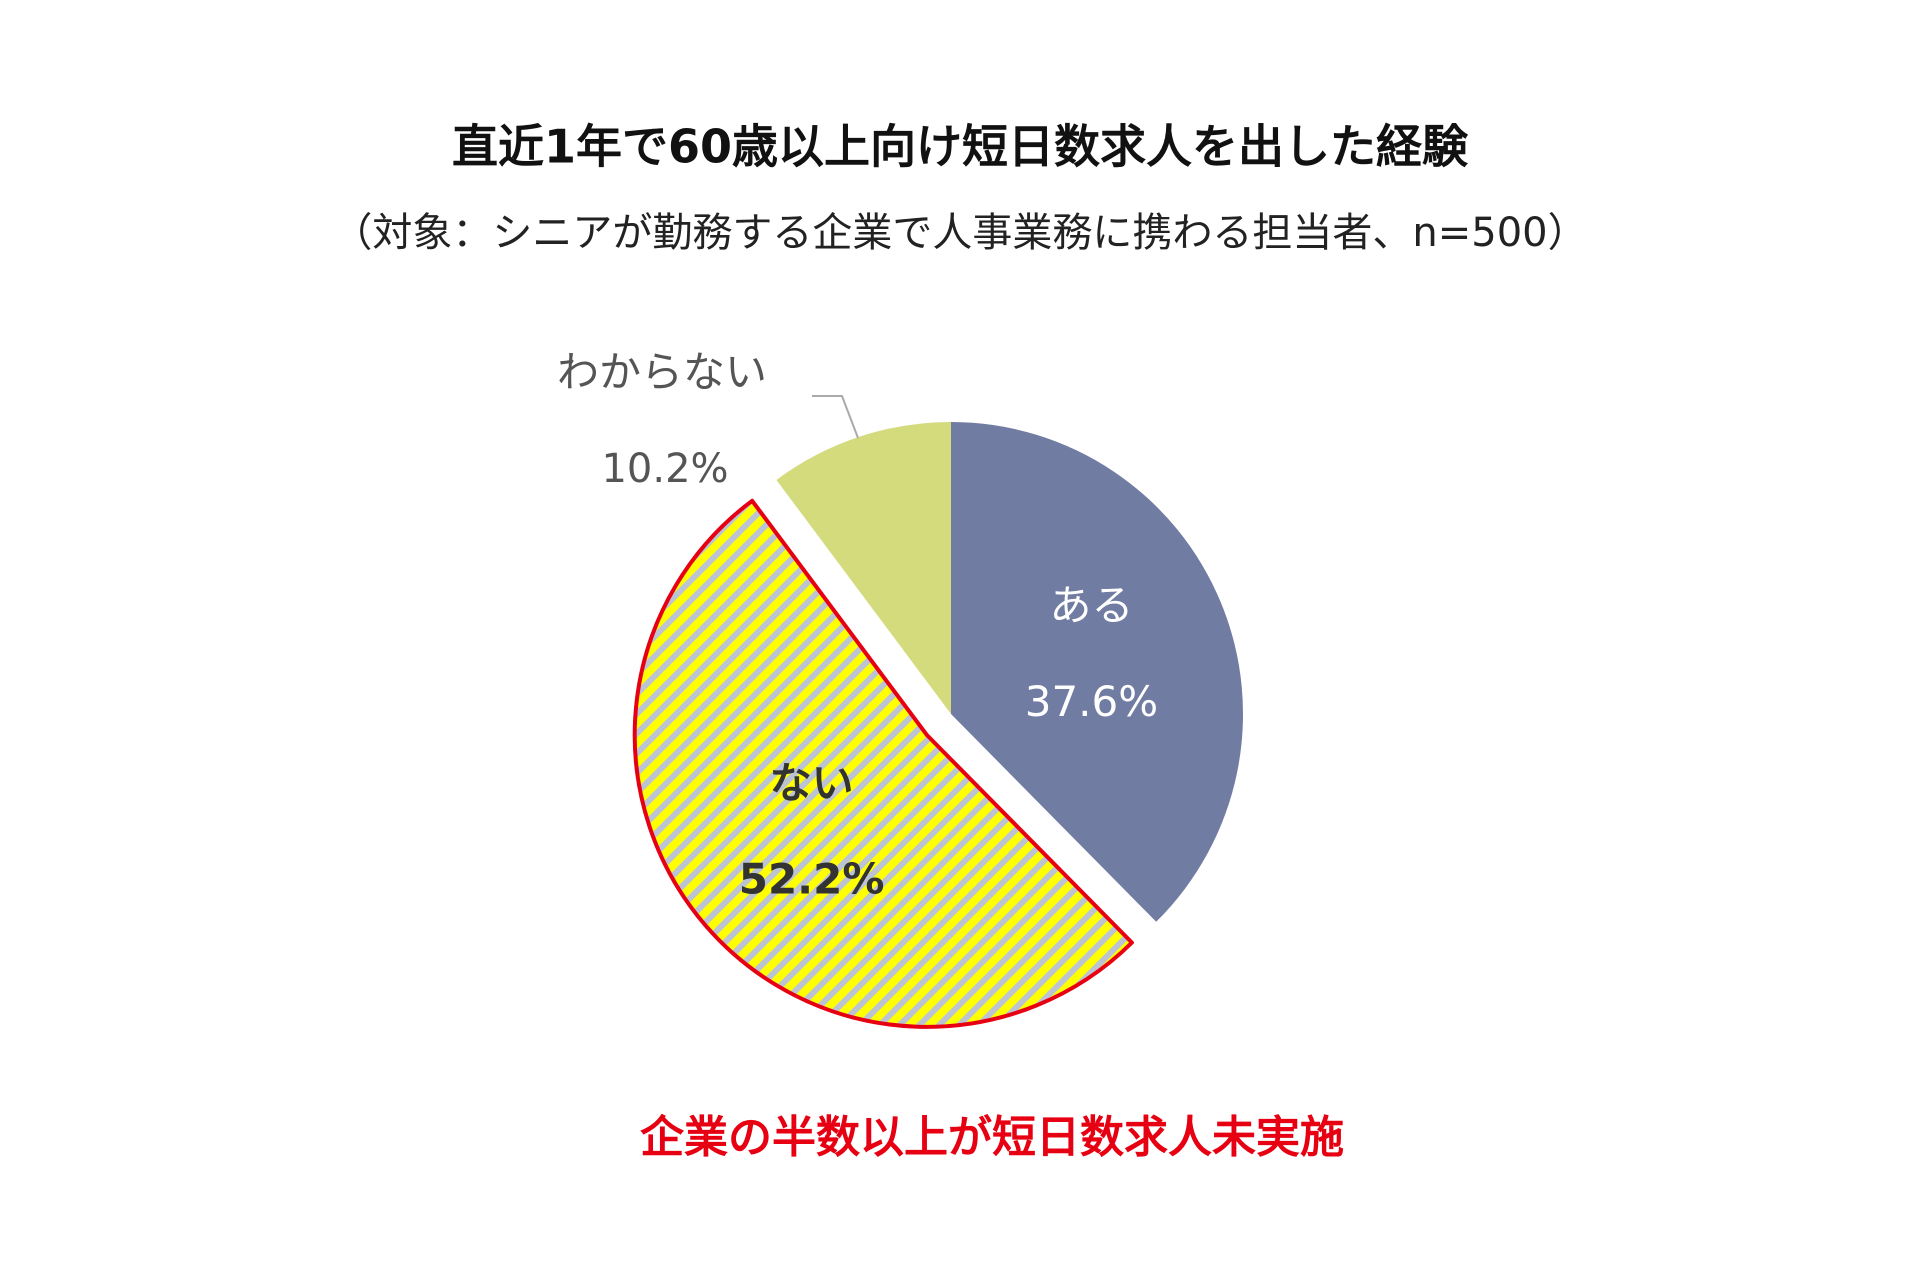 The height and width of the screenshot is (1280, 1920). What do you see at coordinates (662, 372) in the screenshot?
I see `category-label: わからない` at bounding box center [662, 372].